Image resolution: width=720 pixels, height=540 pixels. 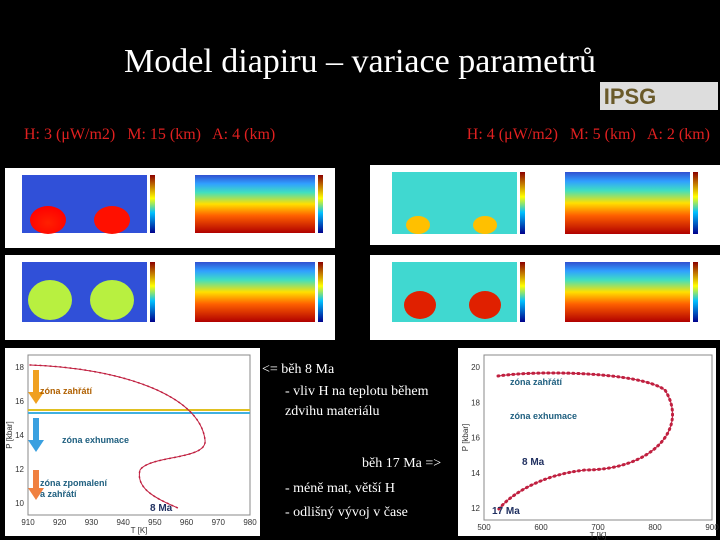 What do you see at coordinates (588, 134) in the screenshot?
I see `right-label: H: 4 (μW/m2) M: 5 (km) A: 2 (km)` at bounding box center [588, 134].